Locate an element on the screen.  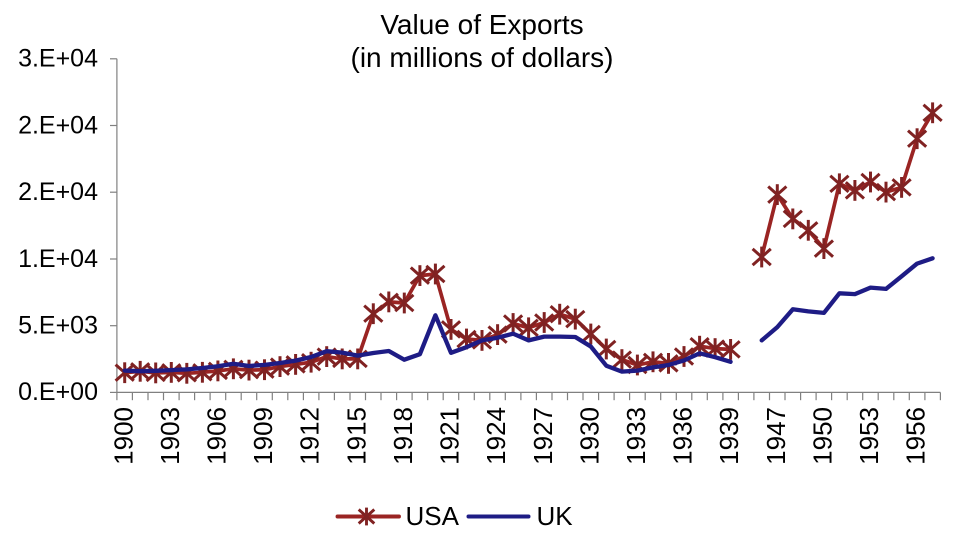
svg-text: UK is located at coordinates (555, 516).